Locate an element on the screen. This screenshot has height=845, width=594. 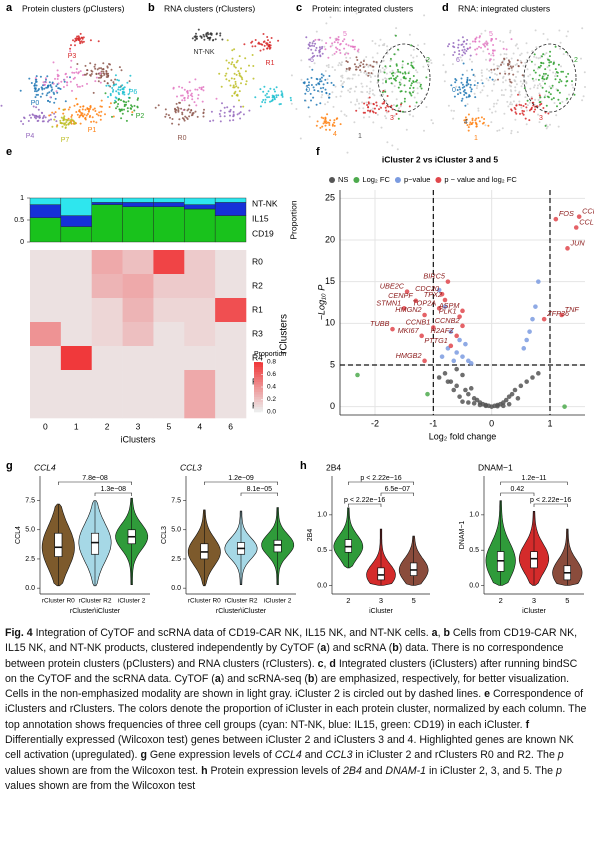
y-tick-label: 5 is located at coordinates (332, 364).